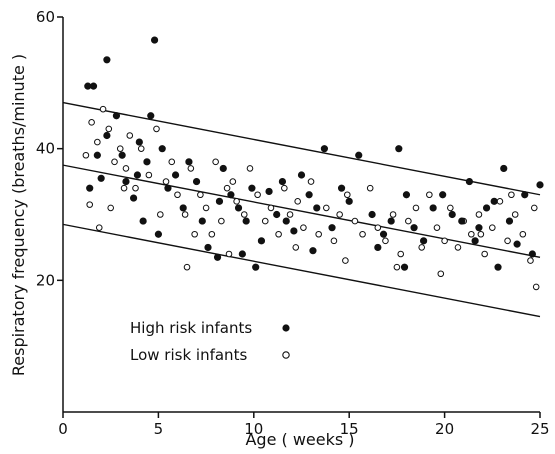  Describe the element at coordinates (45, 280) in the screenshot. I see `y-tick-label: 20` at that location.